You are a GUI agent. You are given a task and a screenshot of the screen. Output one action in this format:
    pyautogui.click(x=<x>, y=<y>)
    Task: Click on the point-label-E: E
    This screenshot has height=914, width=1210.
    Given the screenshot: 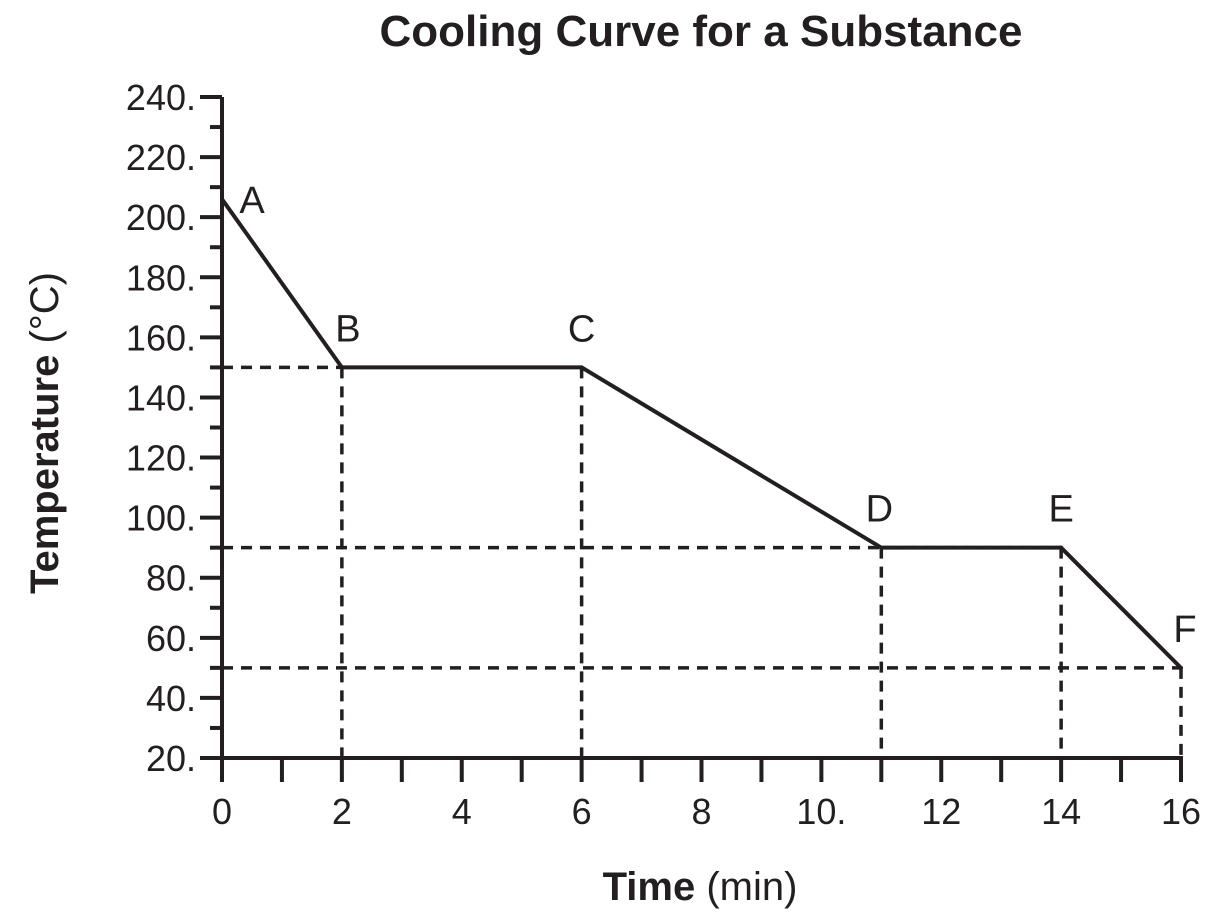 What is the action you would take?
    pyautogui.click(x=1060, y=510)
    